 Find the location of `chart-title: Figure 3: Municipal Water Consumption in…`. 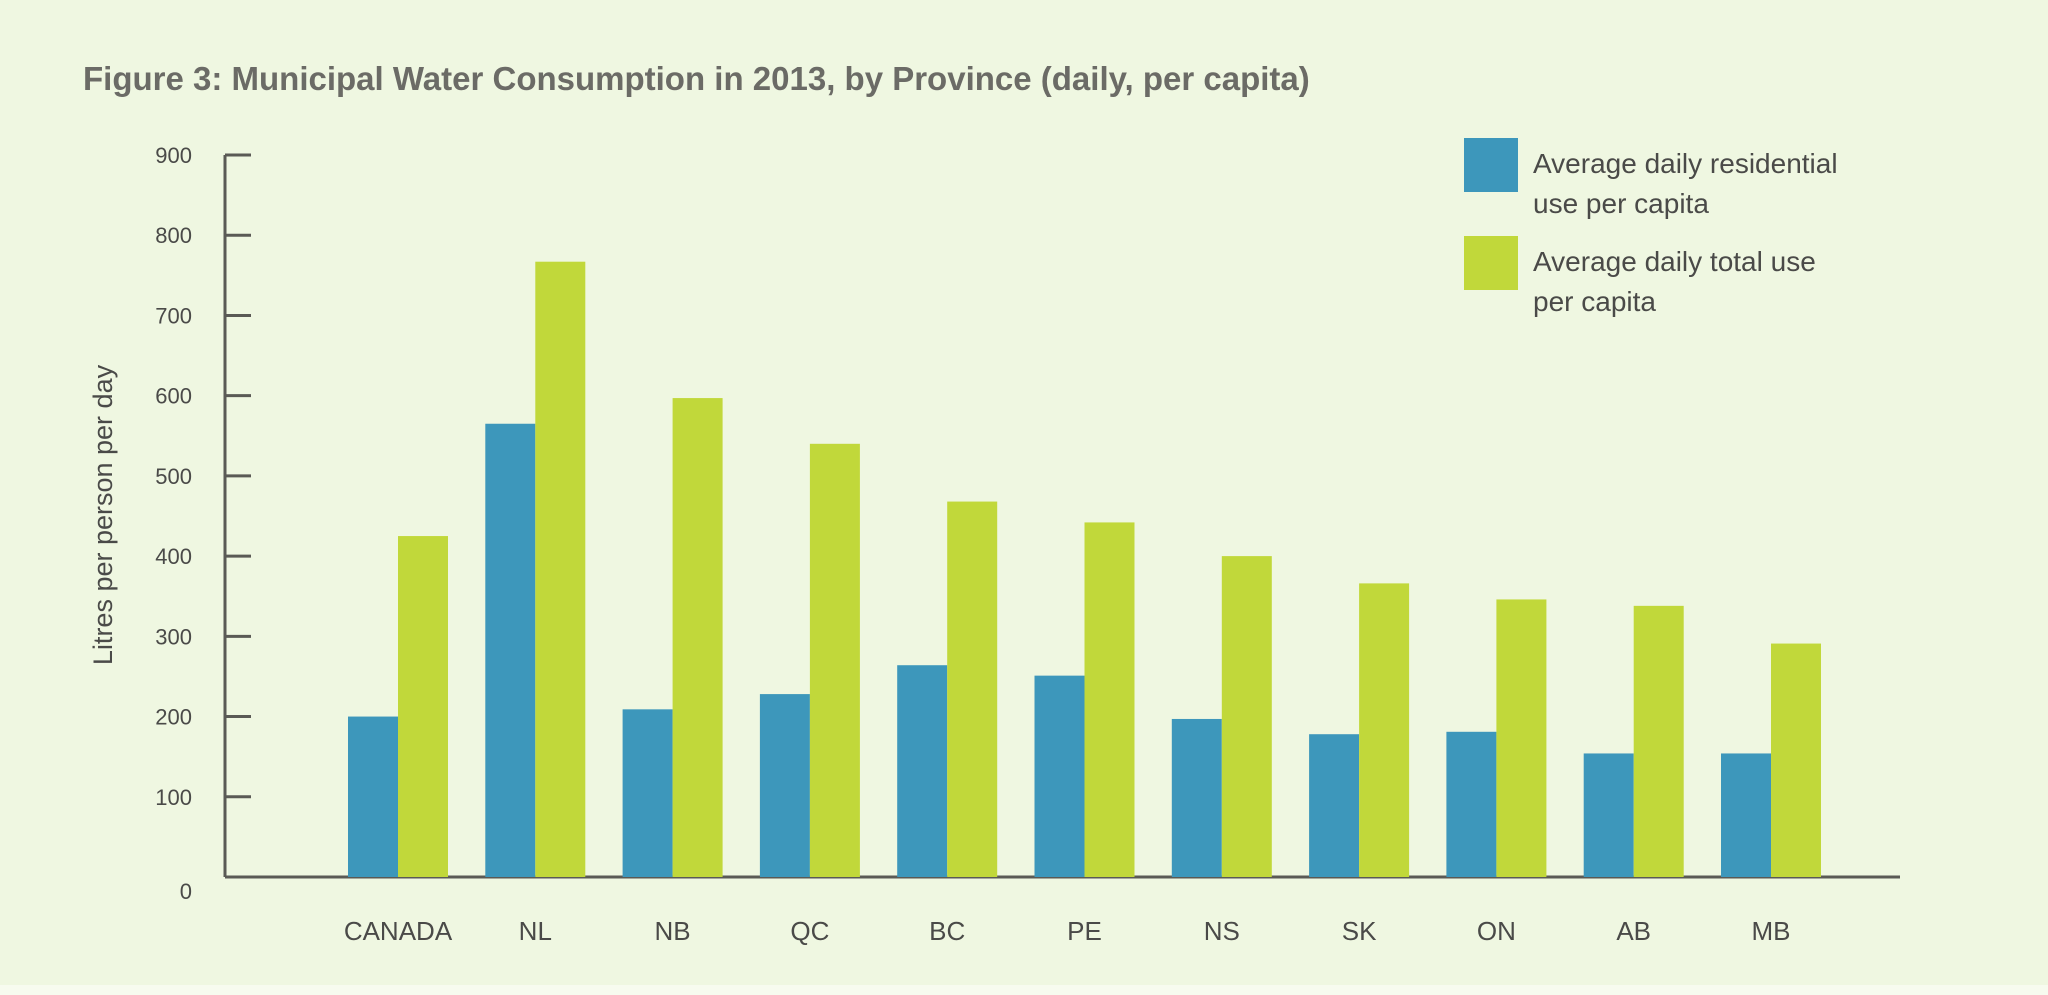

chart-title: Figure 3: Municipal Water Consumption in… is located at coordinates (696, 78).